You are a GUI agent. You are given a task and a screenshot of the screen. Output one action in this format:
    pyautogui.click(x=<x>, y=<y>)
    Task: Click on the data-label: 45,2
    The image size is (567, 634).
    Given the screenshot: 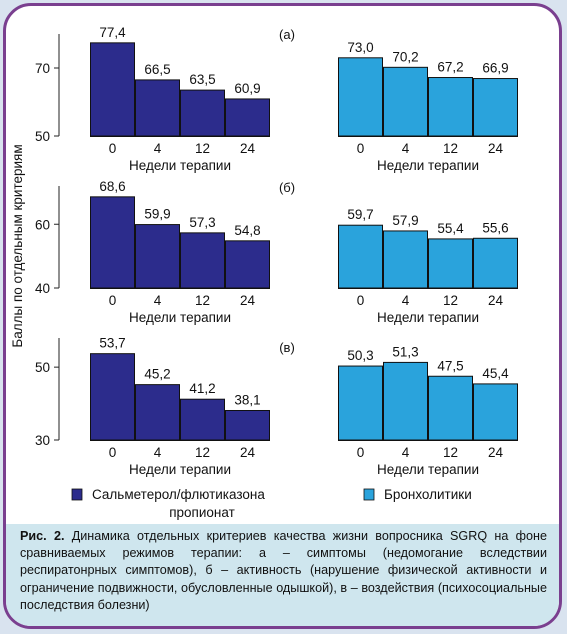 What is the action you would take?
    pyautogui.click(x=157, y=374)
    